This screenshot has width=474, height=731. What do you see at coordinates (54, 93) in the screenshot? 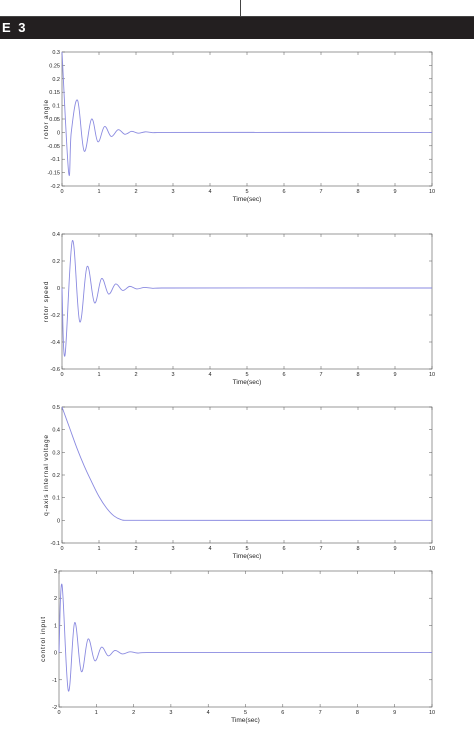
I see `y-tick-label: 0.15` at bounding box center [54, 93].